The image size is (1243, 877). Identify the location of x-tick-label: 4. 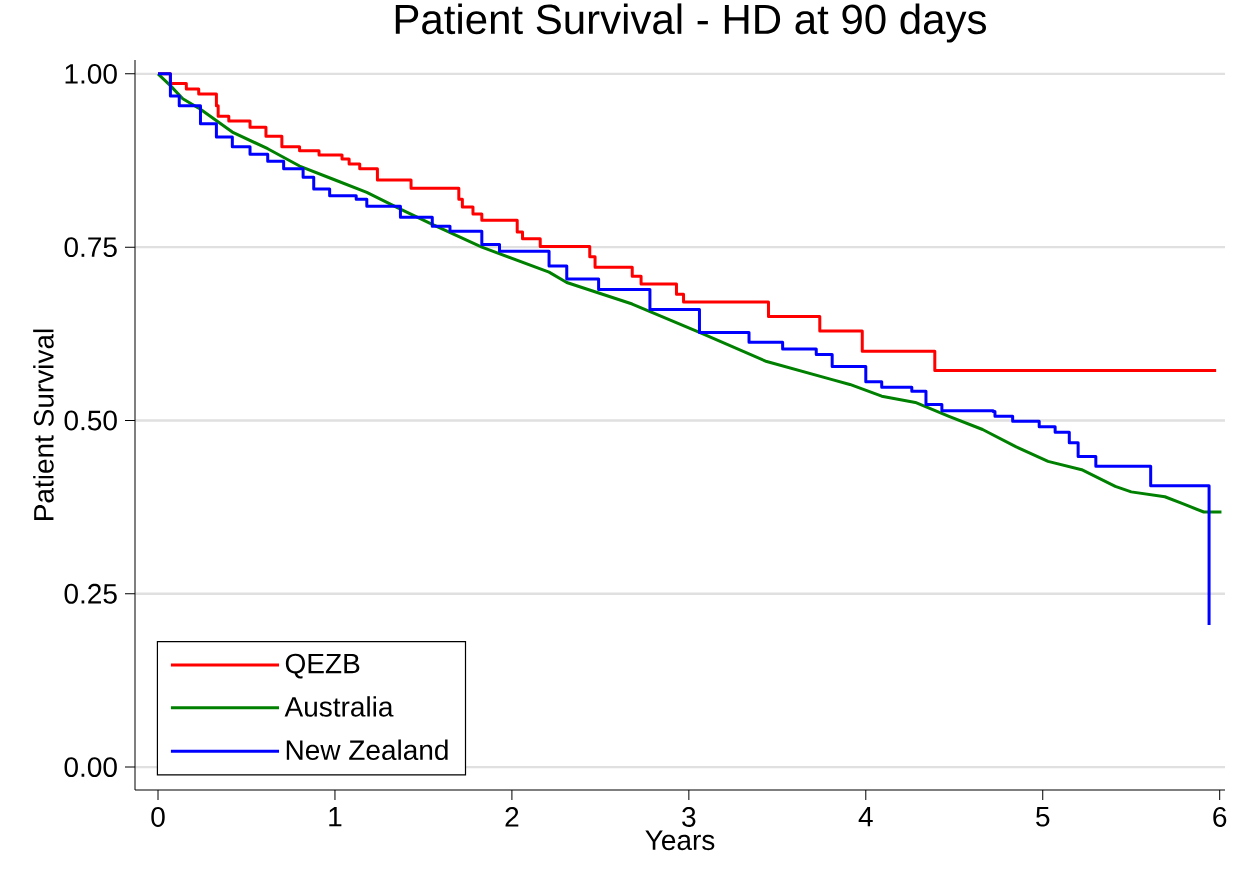
(865, 817).